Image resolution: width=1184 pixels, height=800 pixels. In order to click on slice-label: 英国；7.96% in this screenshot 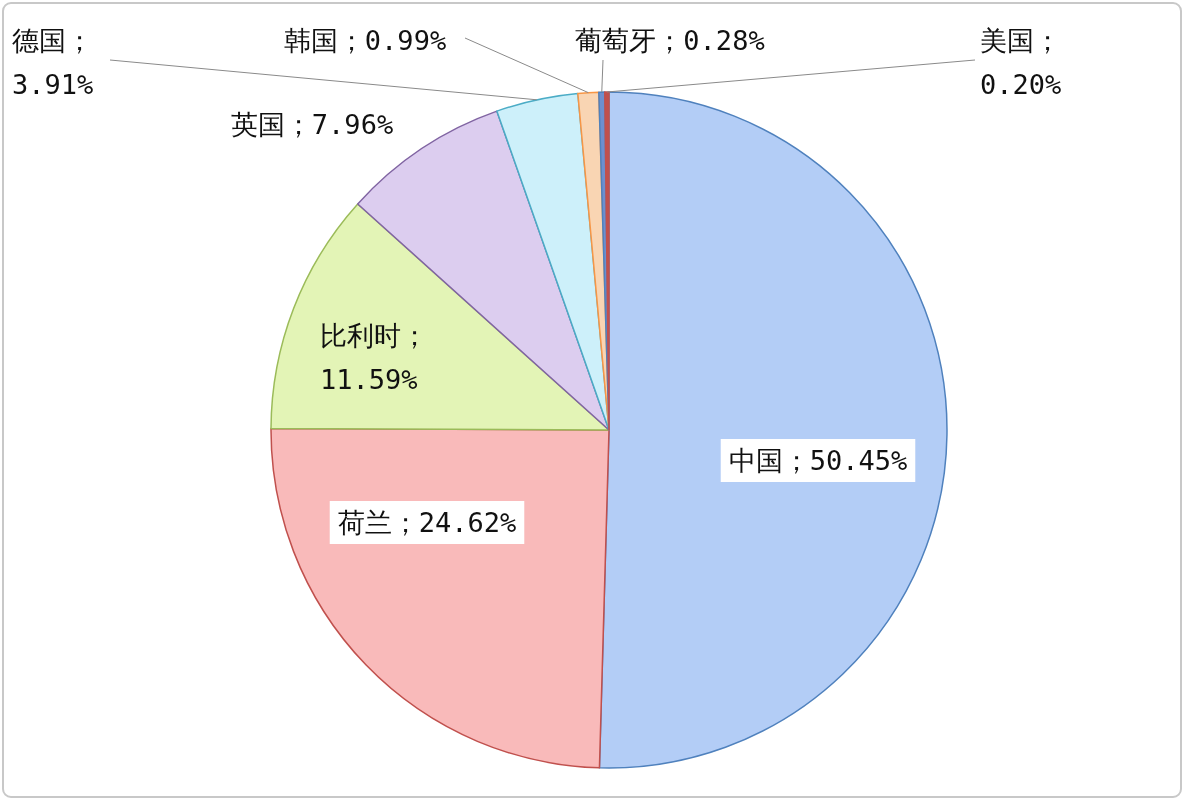, I will do `click(312, 124)`.